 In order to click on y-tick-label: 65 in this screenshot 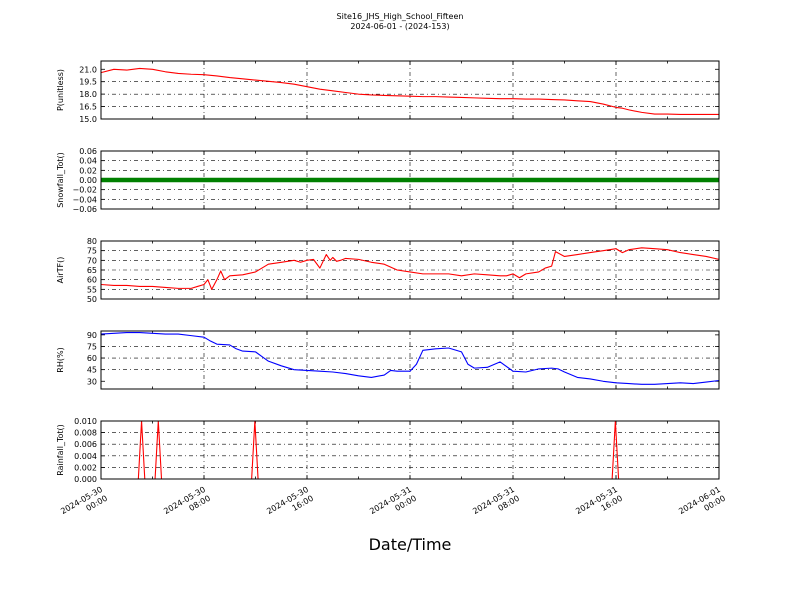, I will do `click(92, 270)`.